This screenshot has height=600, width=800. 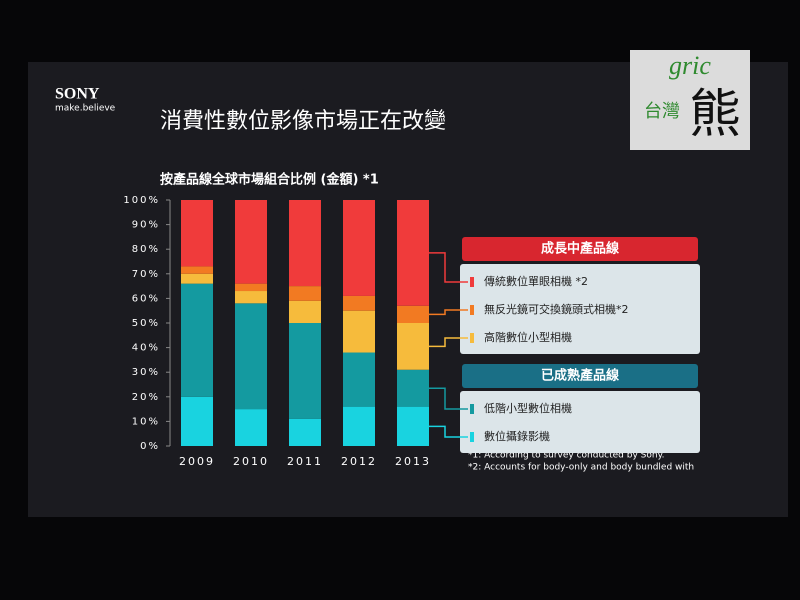 What do you see at coordinates (77, 94) in the screenshot?
I see `brand: SONY` at bounding box center [77, 94].